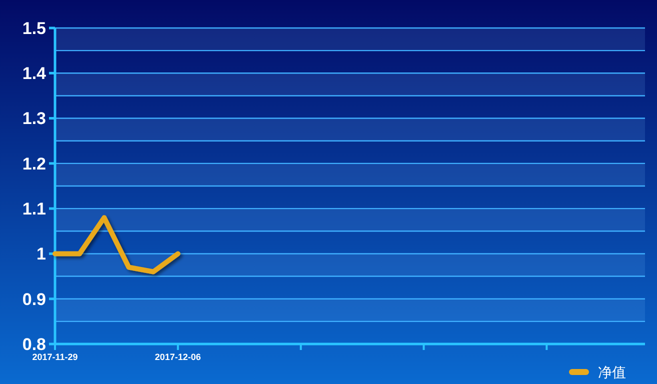 This screenshot has height=384, width=657. I want to click on y-tick-label: 1.1, so click(34, 209).